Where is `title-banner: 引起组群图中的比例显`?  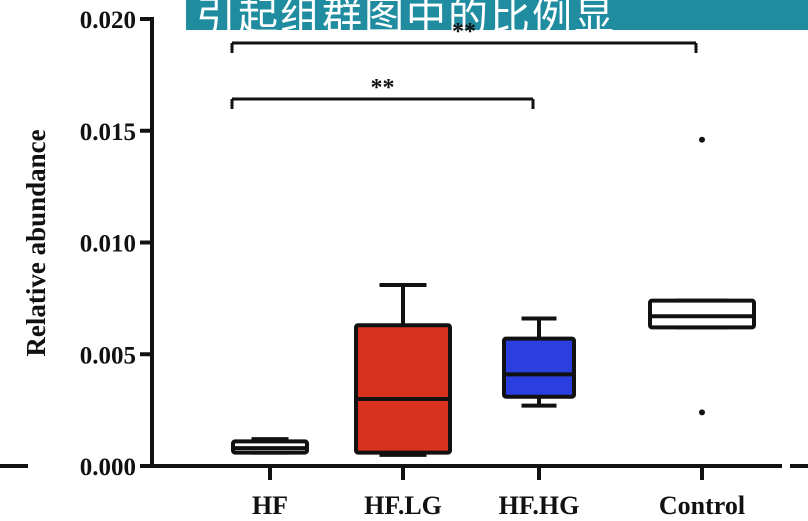 title-banner: 引起组群图中的比例显 is located at coordinates (497, 15).